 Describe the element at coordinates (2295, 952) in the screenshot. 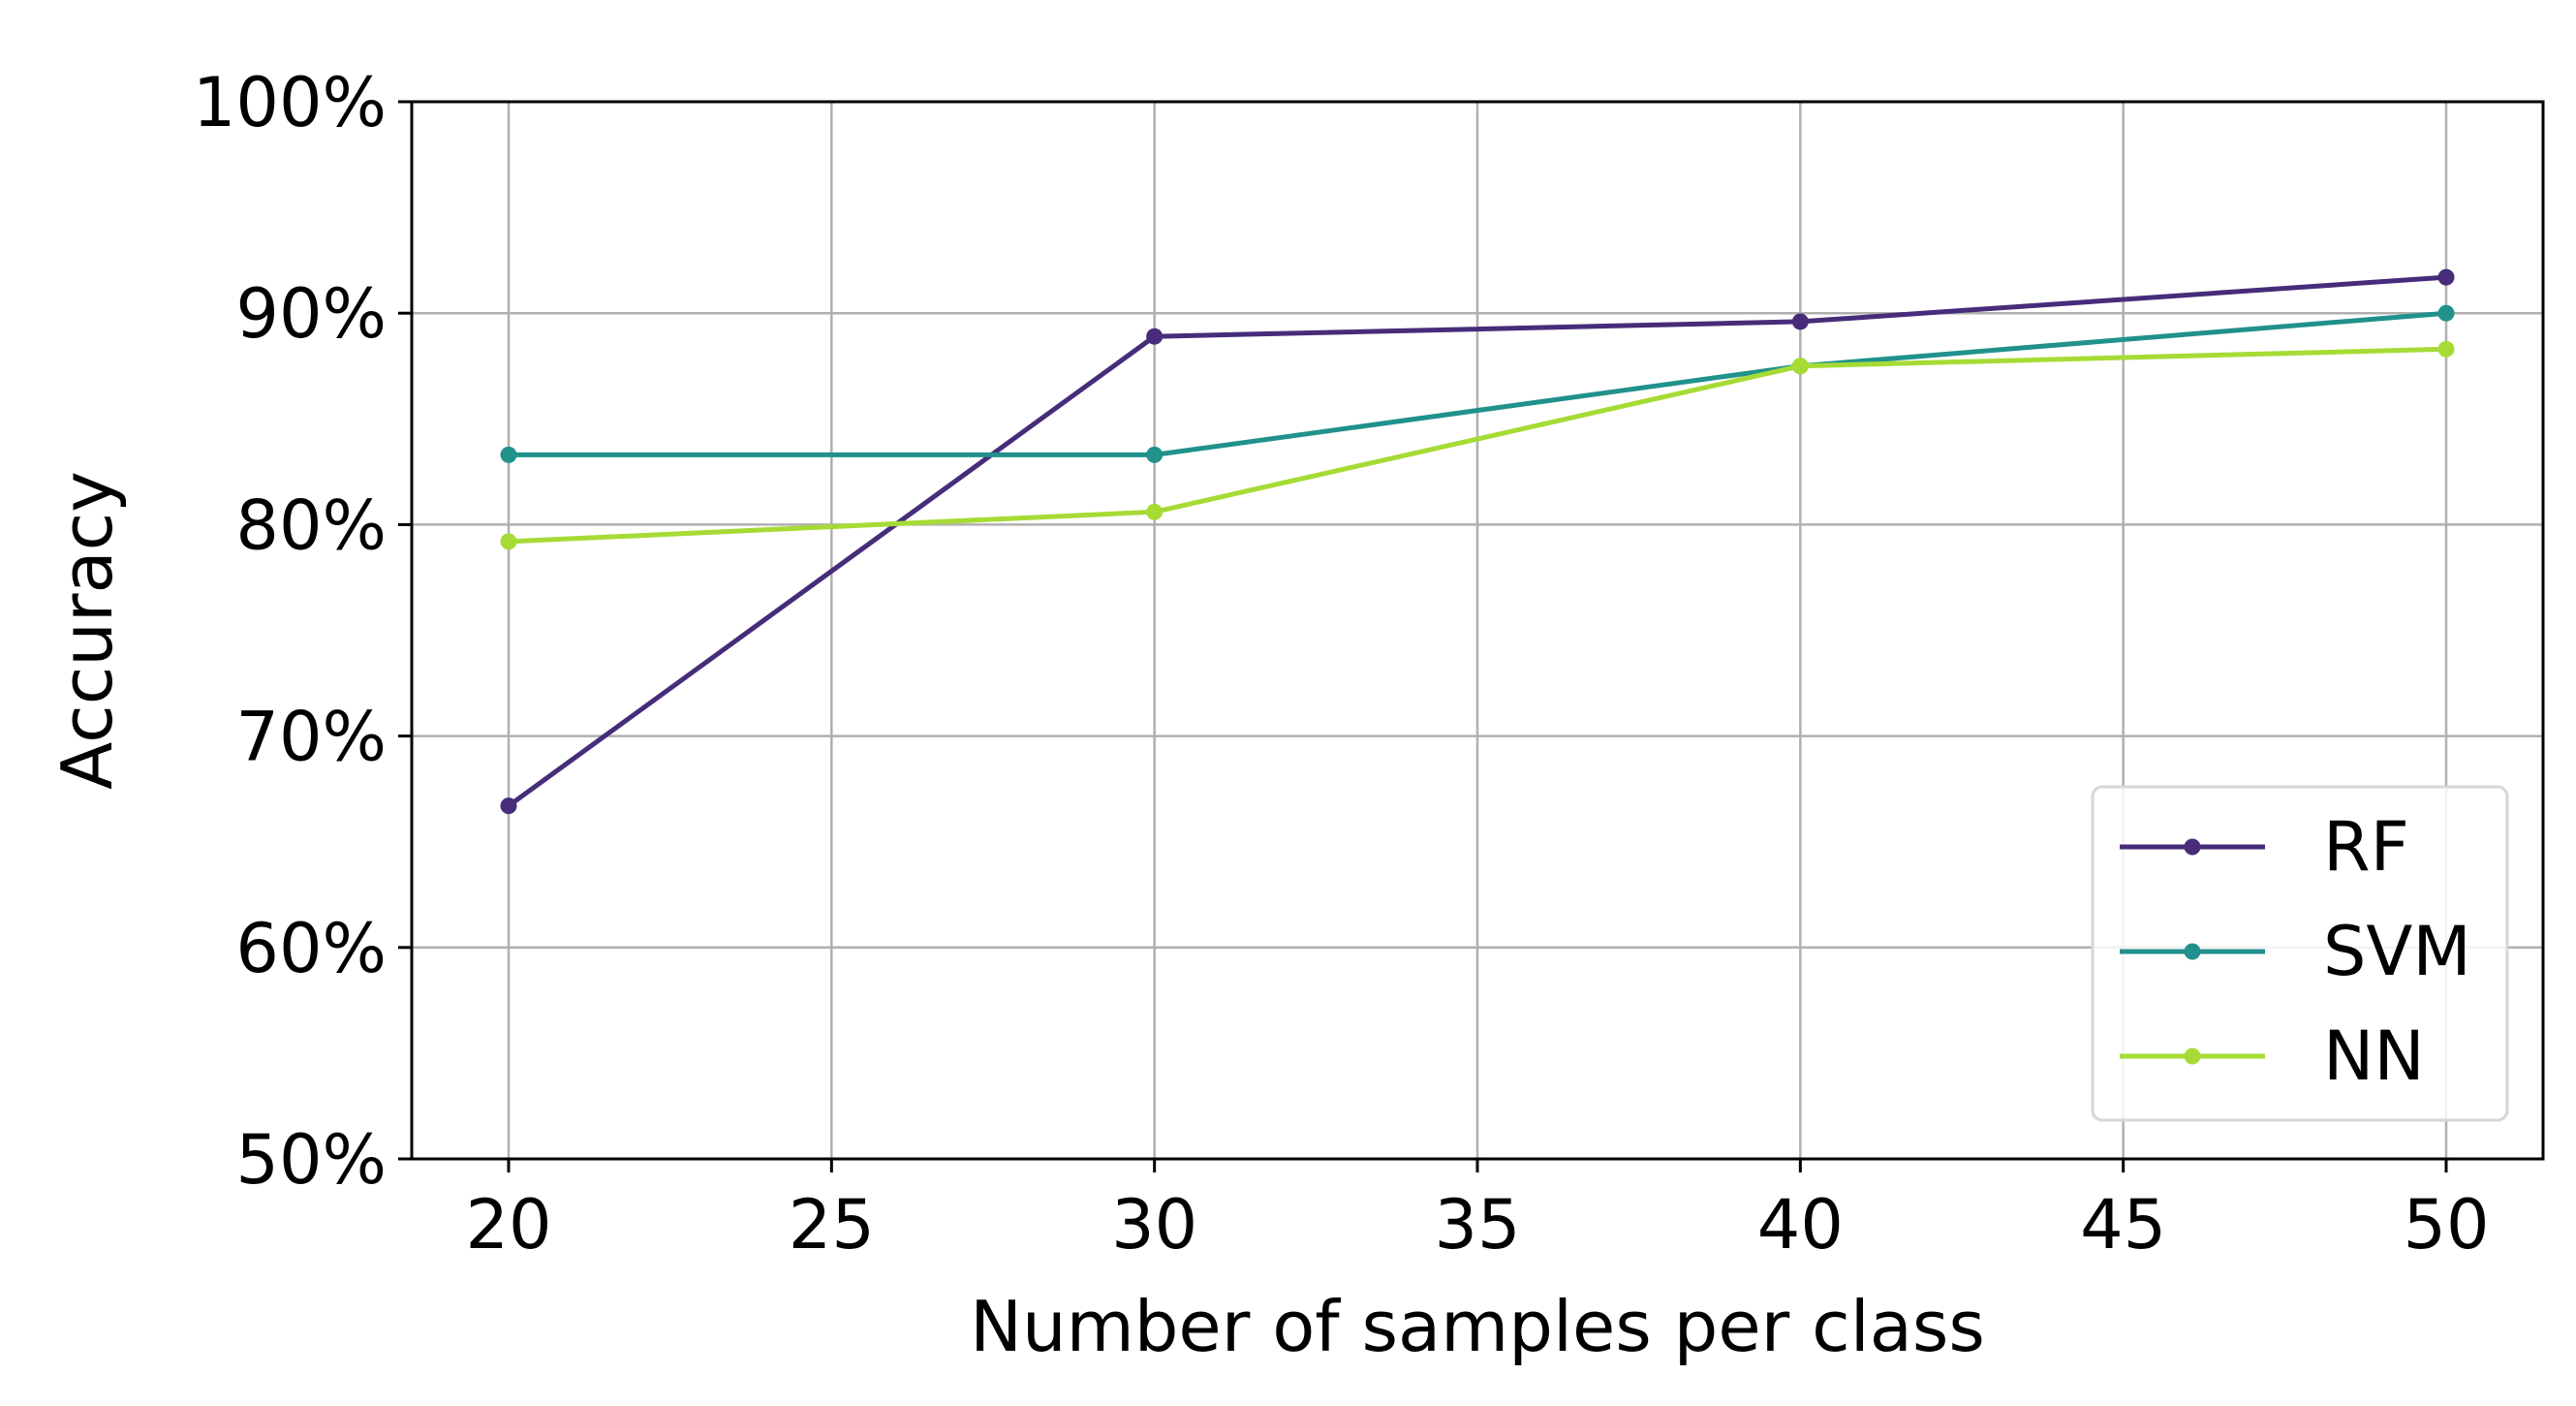

I see `legend-entry: SVM` at that location.